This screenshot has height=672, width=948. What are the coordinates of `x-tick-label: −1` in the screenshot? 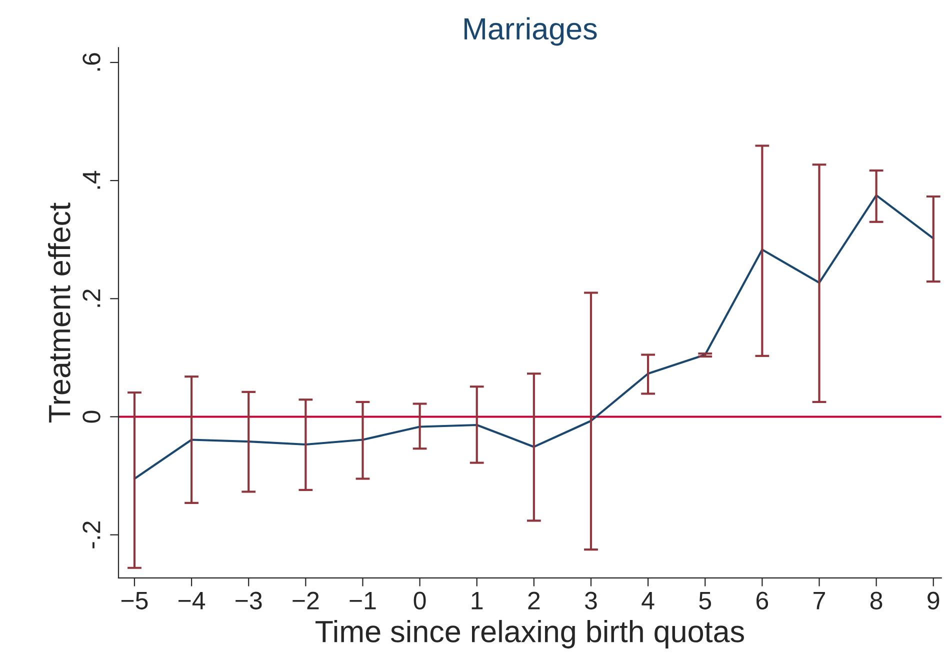 It's located at (363, 601).